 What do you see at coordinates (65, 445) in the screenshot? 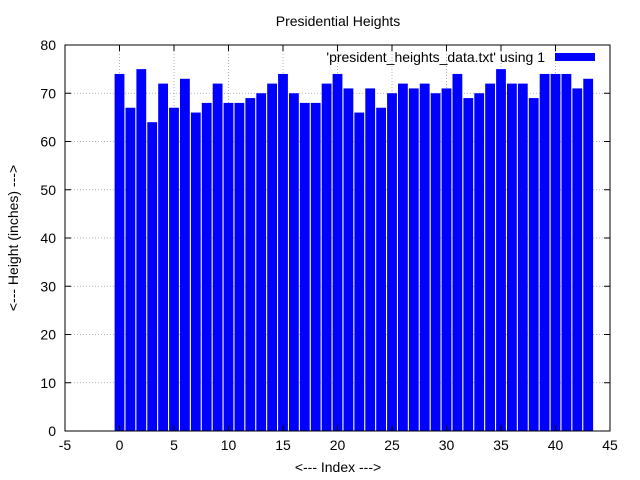
I see `x-tick-label: -5` at bounding box center [65, 445].